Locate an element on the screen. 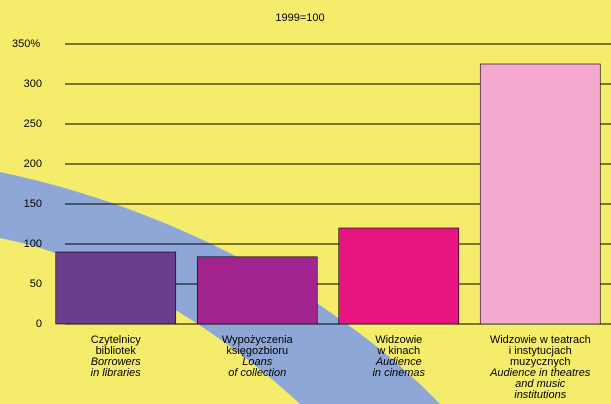  x-tick-label: muzycznych is located at coordinates (540, 362).